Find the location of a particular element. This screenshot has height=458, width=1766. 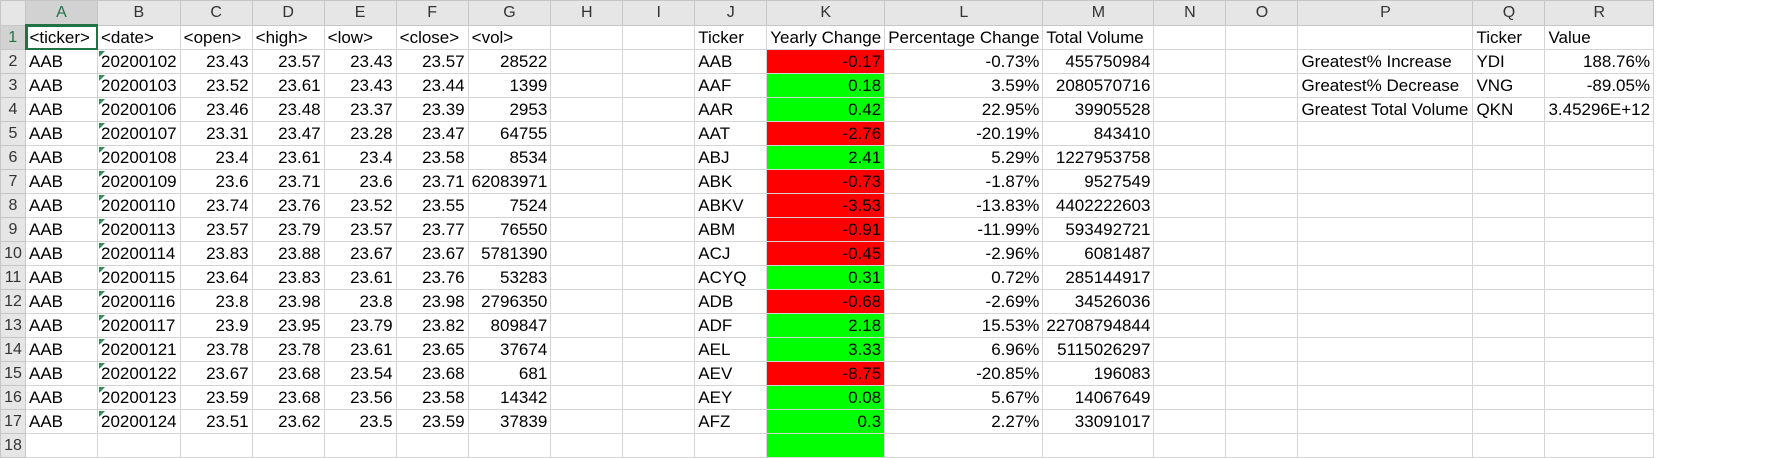

row-header-1: 1 is located at coordinates (13, 37).